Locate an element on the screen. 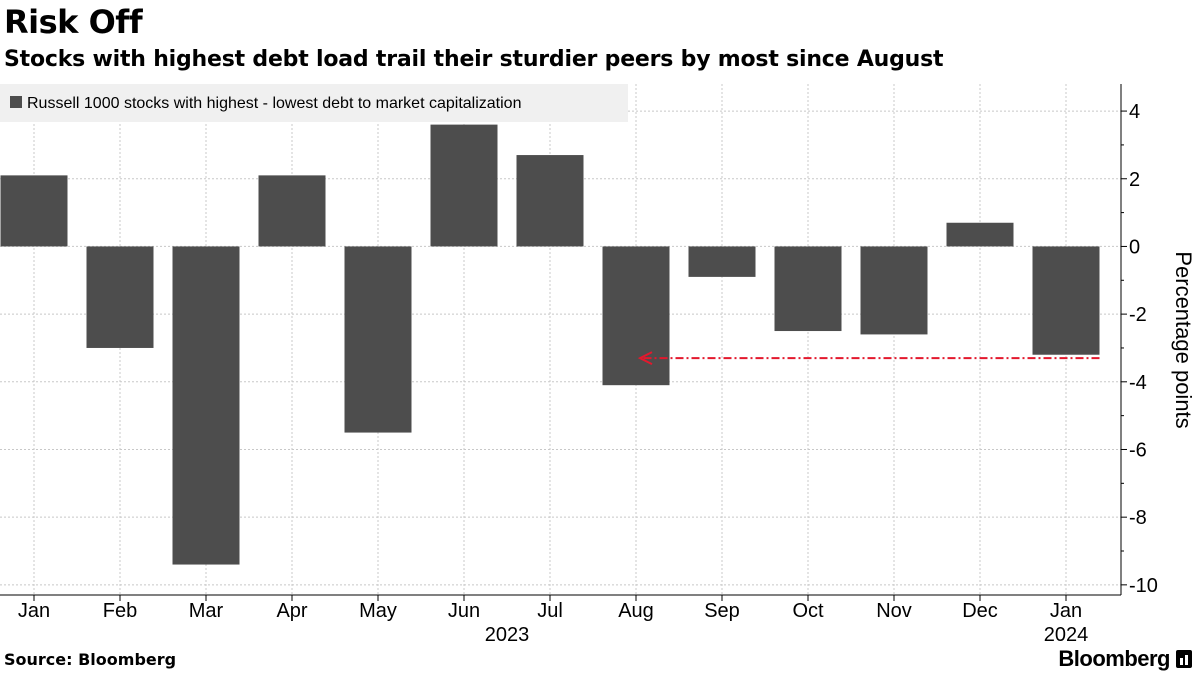 The width and height of the screenshot is (1200, 675). y-tick-label: -4 is located at coordinates (1138, 383).